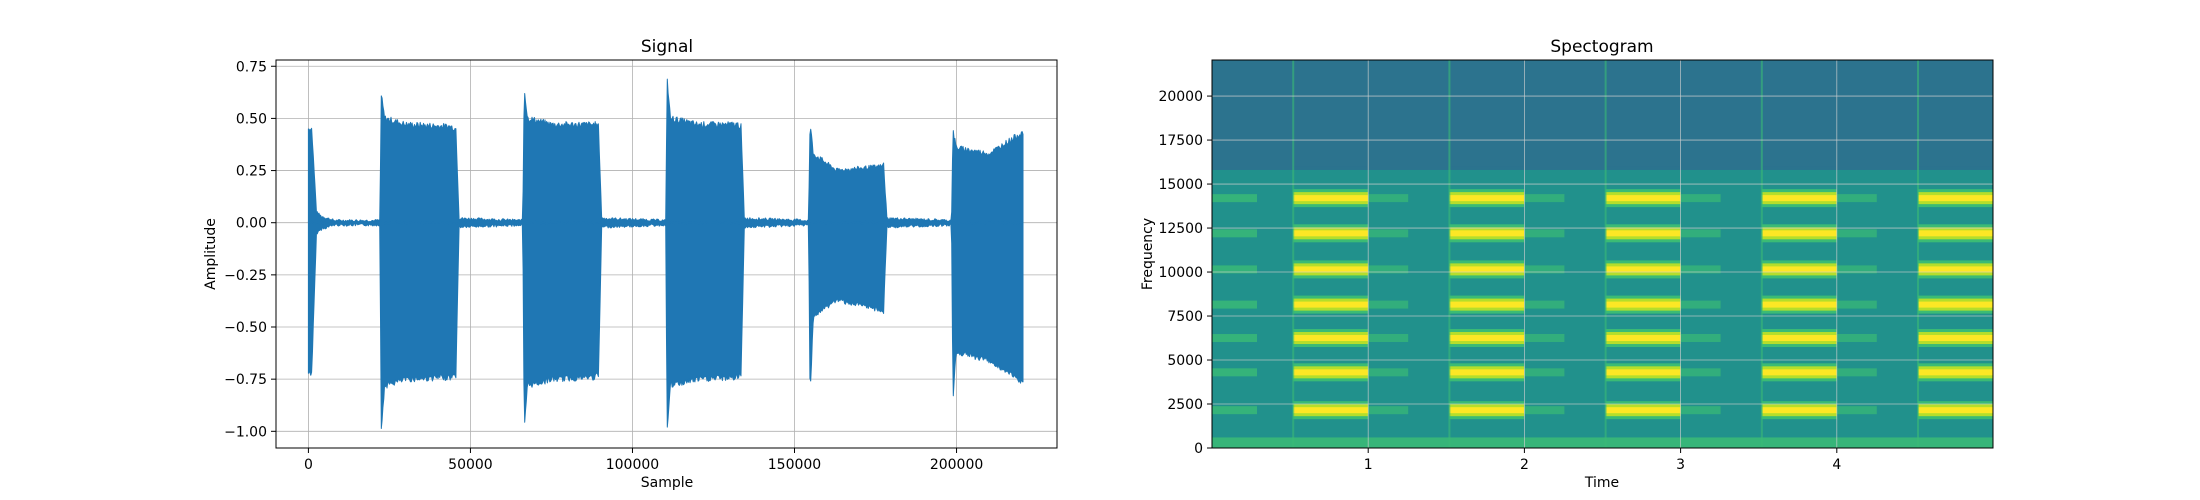 Image resolution: width=2200 pixels, height=500 pixels. Describe the element at coordinates (308, 465) in the screenshot. I see `signal-x-tick-label: 0` at that location.